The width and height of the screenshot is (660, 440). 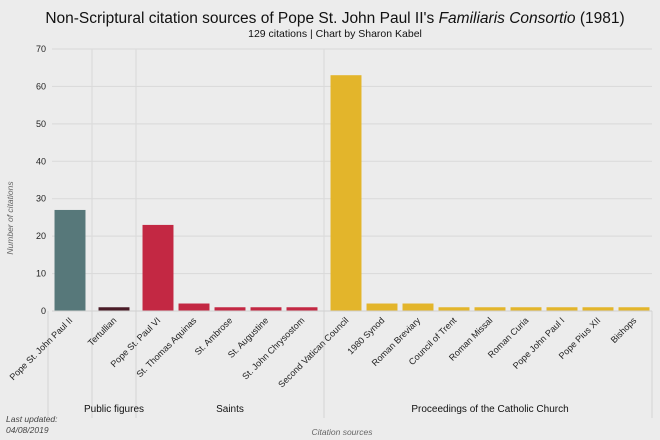 What do you see at coordinates (102, 331) in the screenshot?
I see `x-tick-label: Tertullian` at bounding box center [102, 331].